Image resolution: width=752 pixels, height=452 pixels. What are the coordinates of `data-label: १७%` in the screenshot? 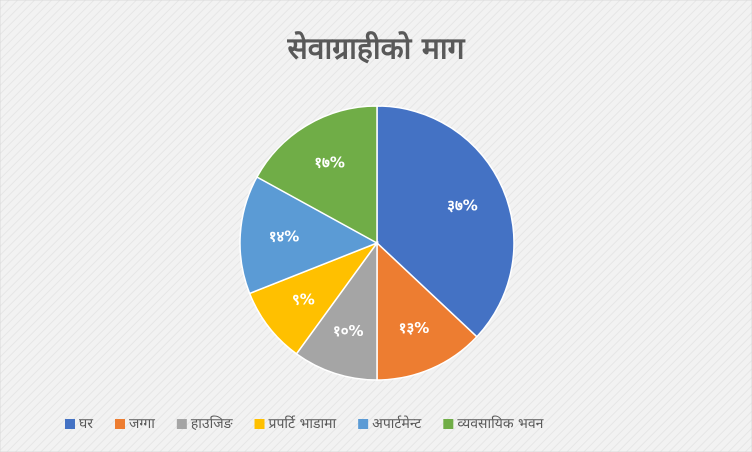 It's located at (329, 162).